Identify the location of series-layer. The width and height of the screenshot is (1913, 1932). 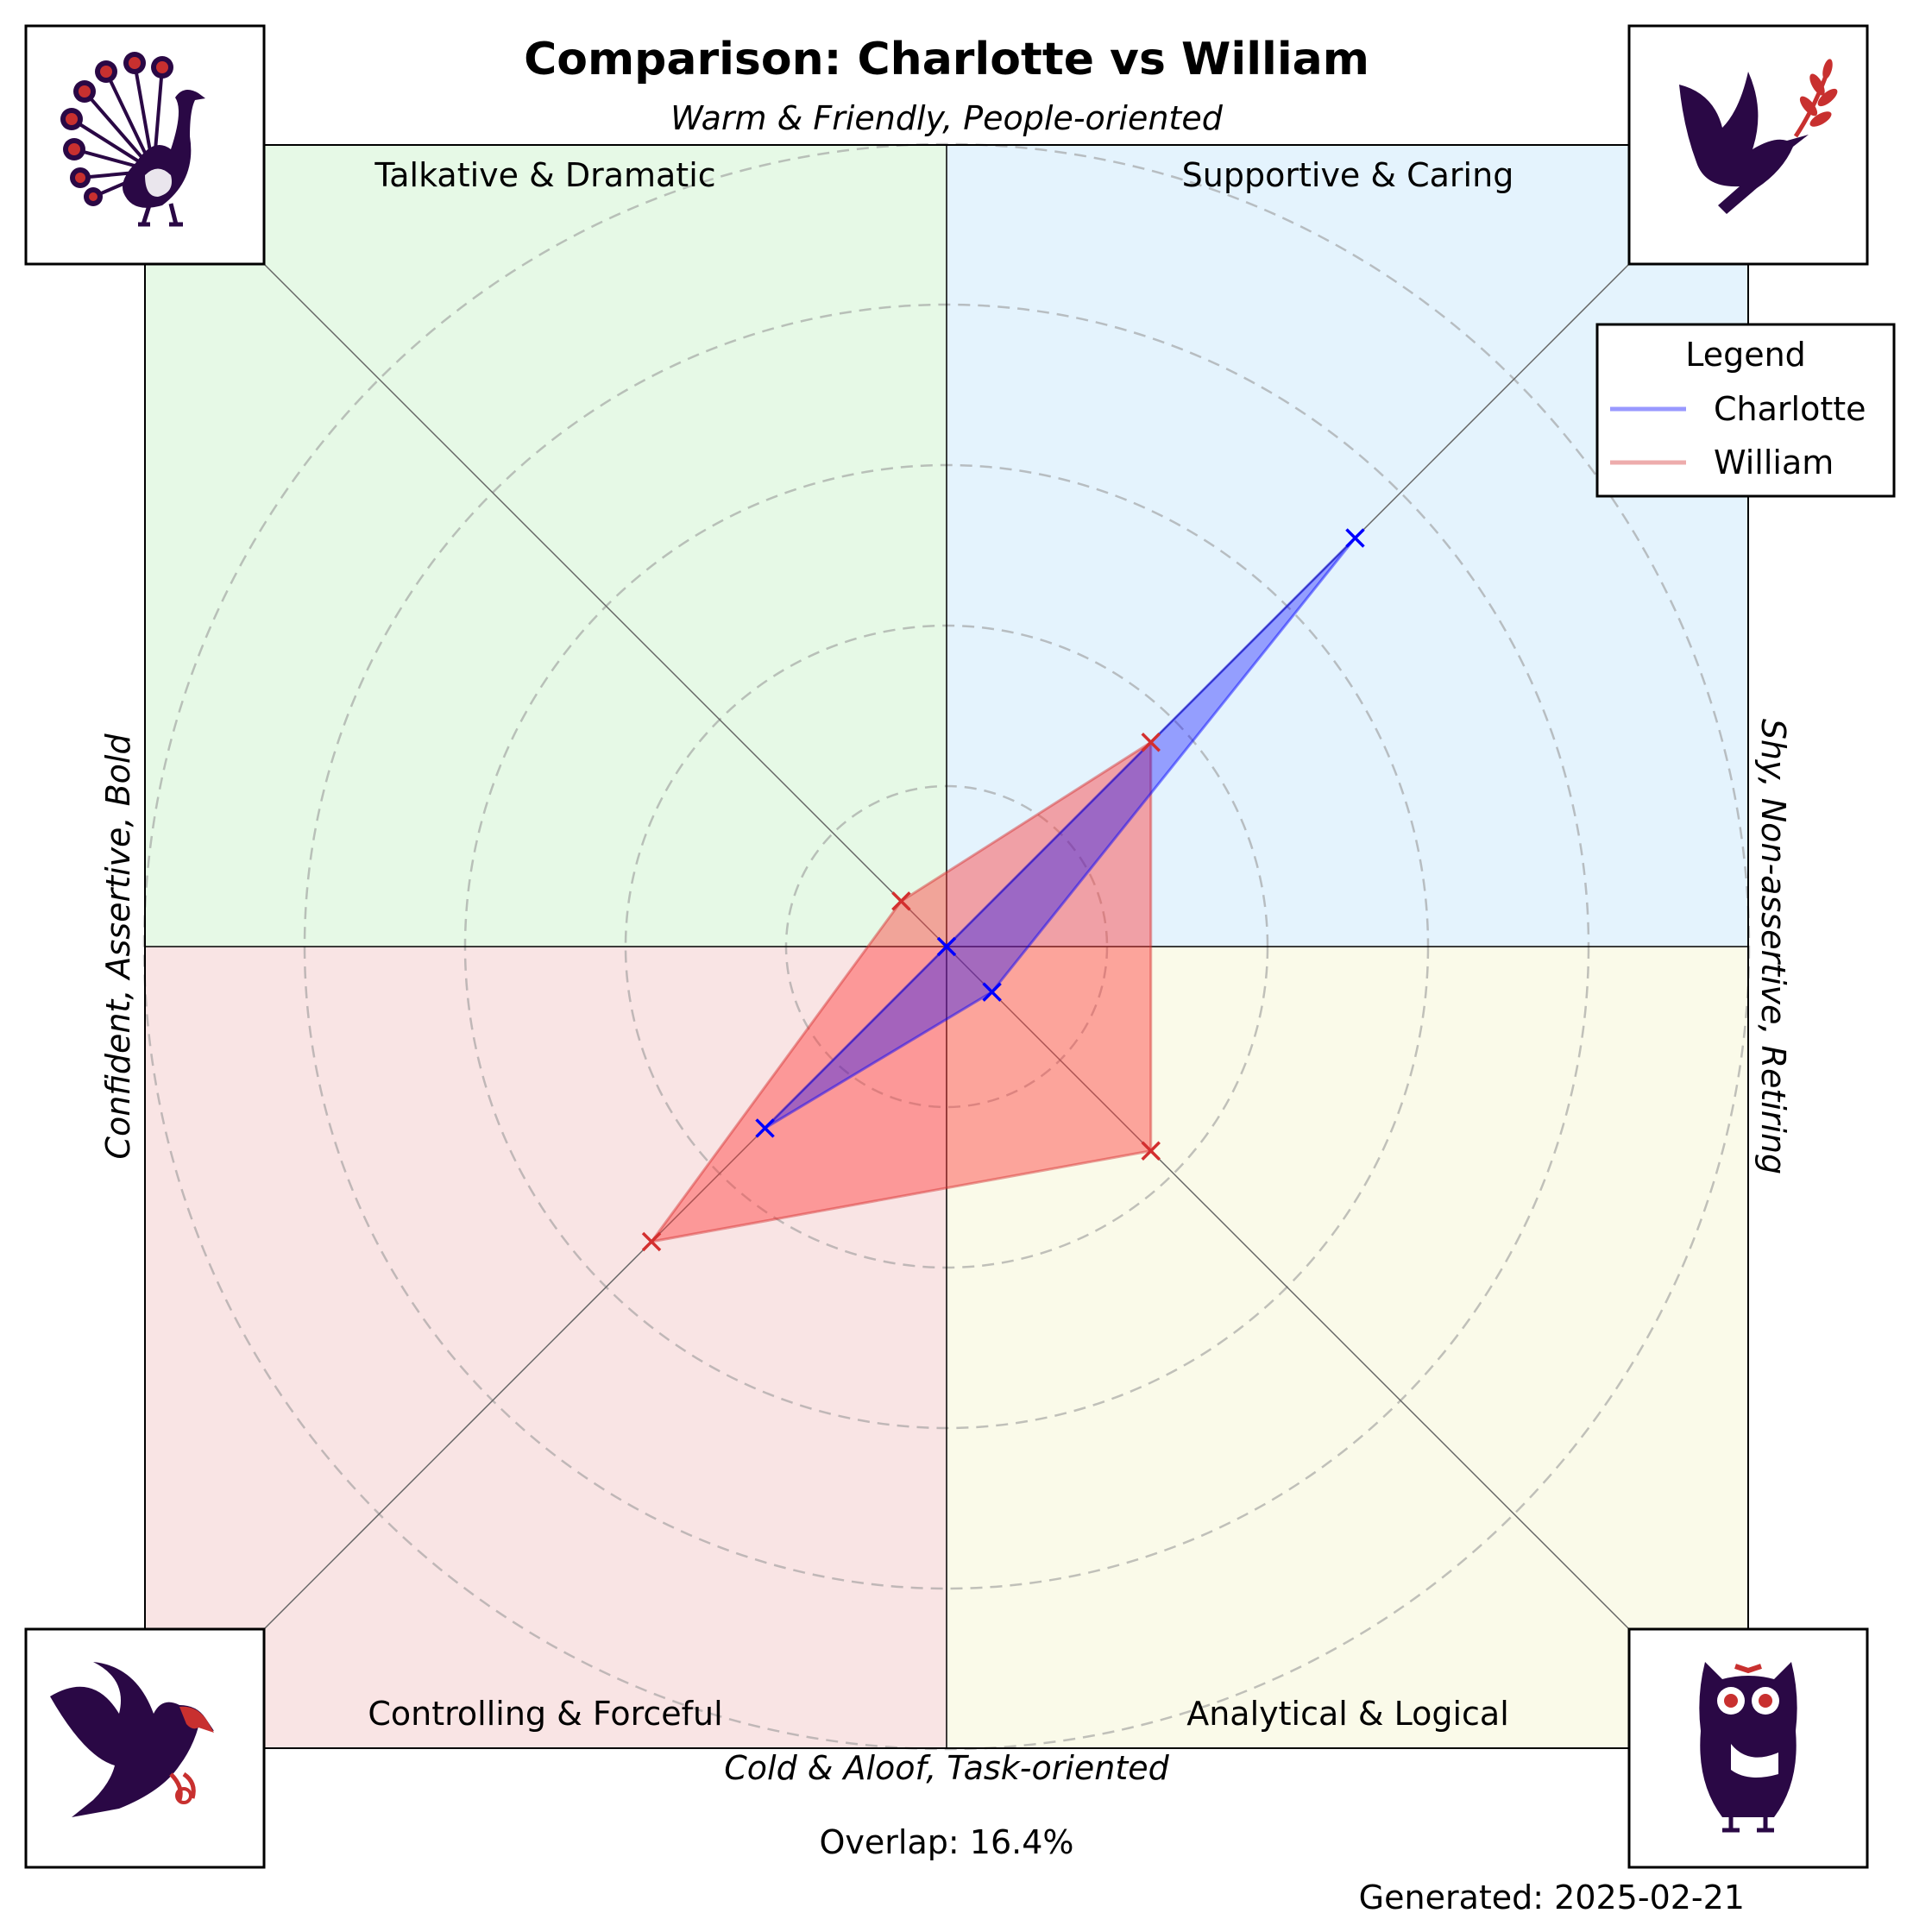
(1003, 890).